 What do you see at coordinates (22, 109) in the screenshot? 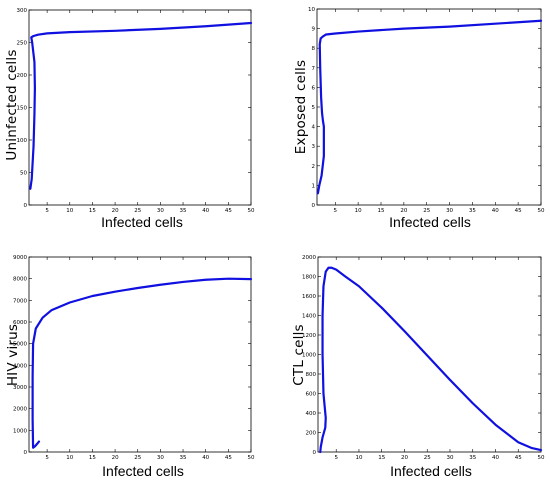
I see `y-tick-label: 150` at bounding box center [22, 109].